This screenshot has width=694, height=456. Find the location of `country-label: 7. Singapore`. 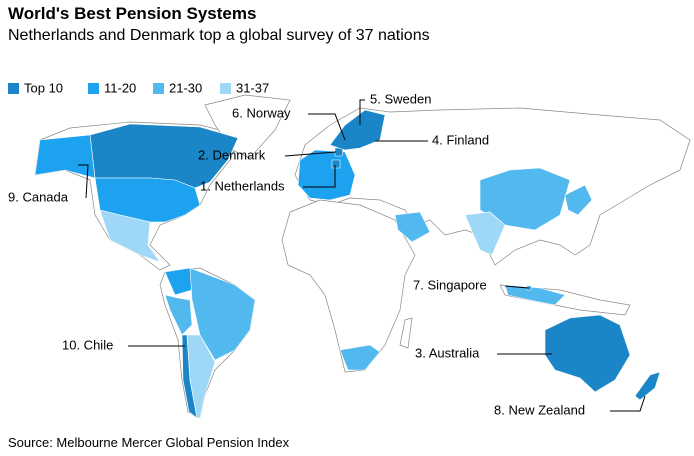

country-label: 7. Singapore is located at coordinates (450, 284).